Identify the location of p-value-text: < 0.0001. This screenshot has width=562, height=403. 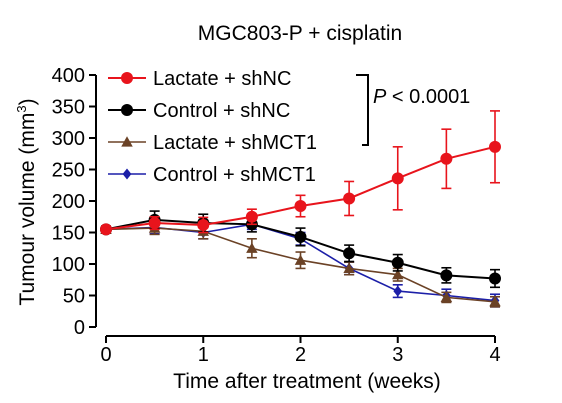
(428, 97).